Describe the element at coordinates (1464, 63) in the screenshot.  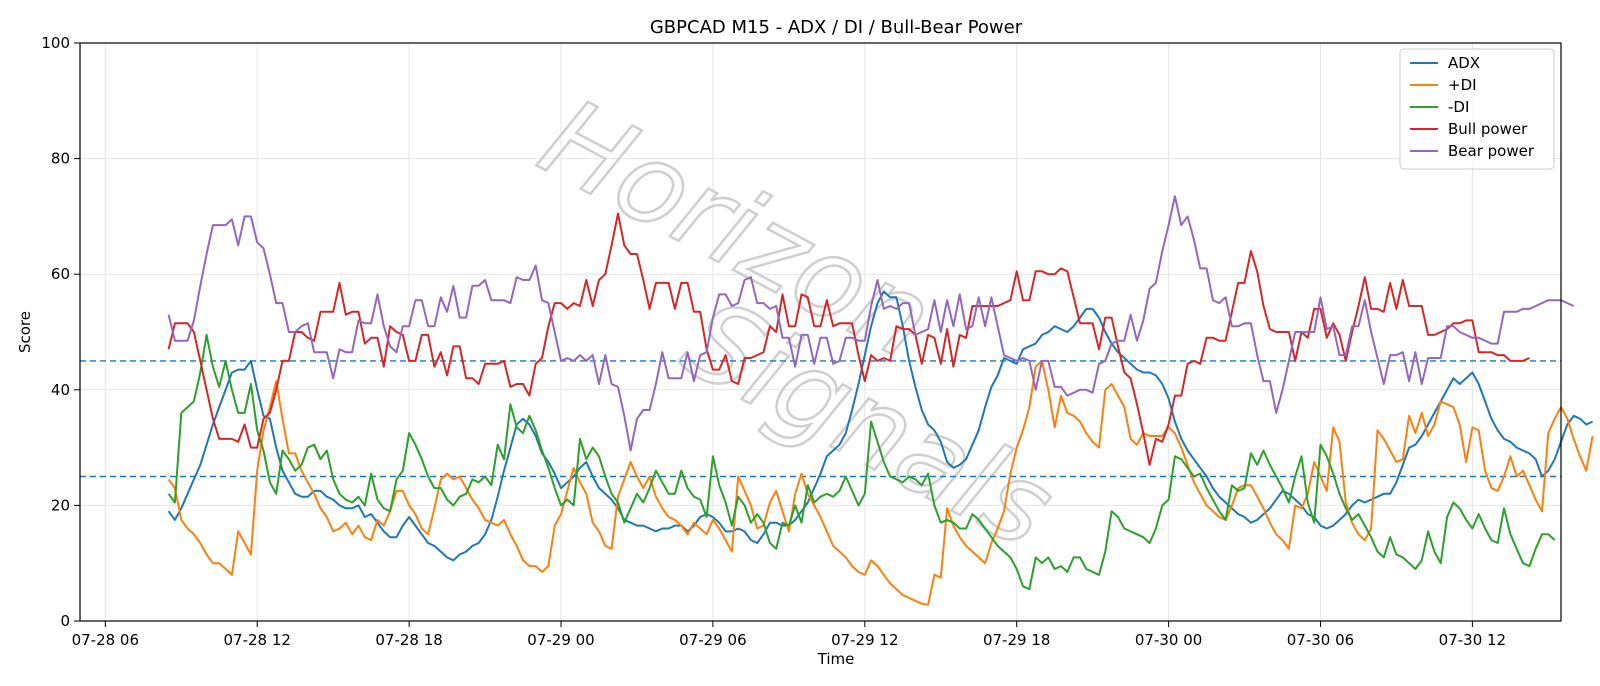
I see `legend-label: ADX` at that location.